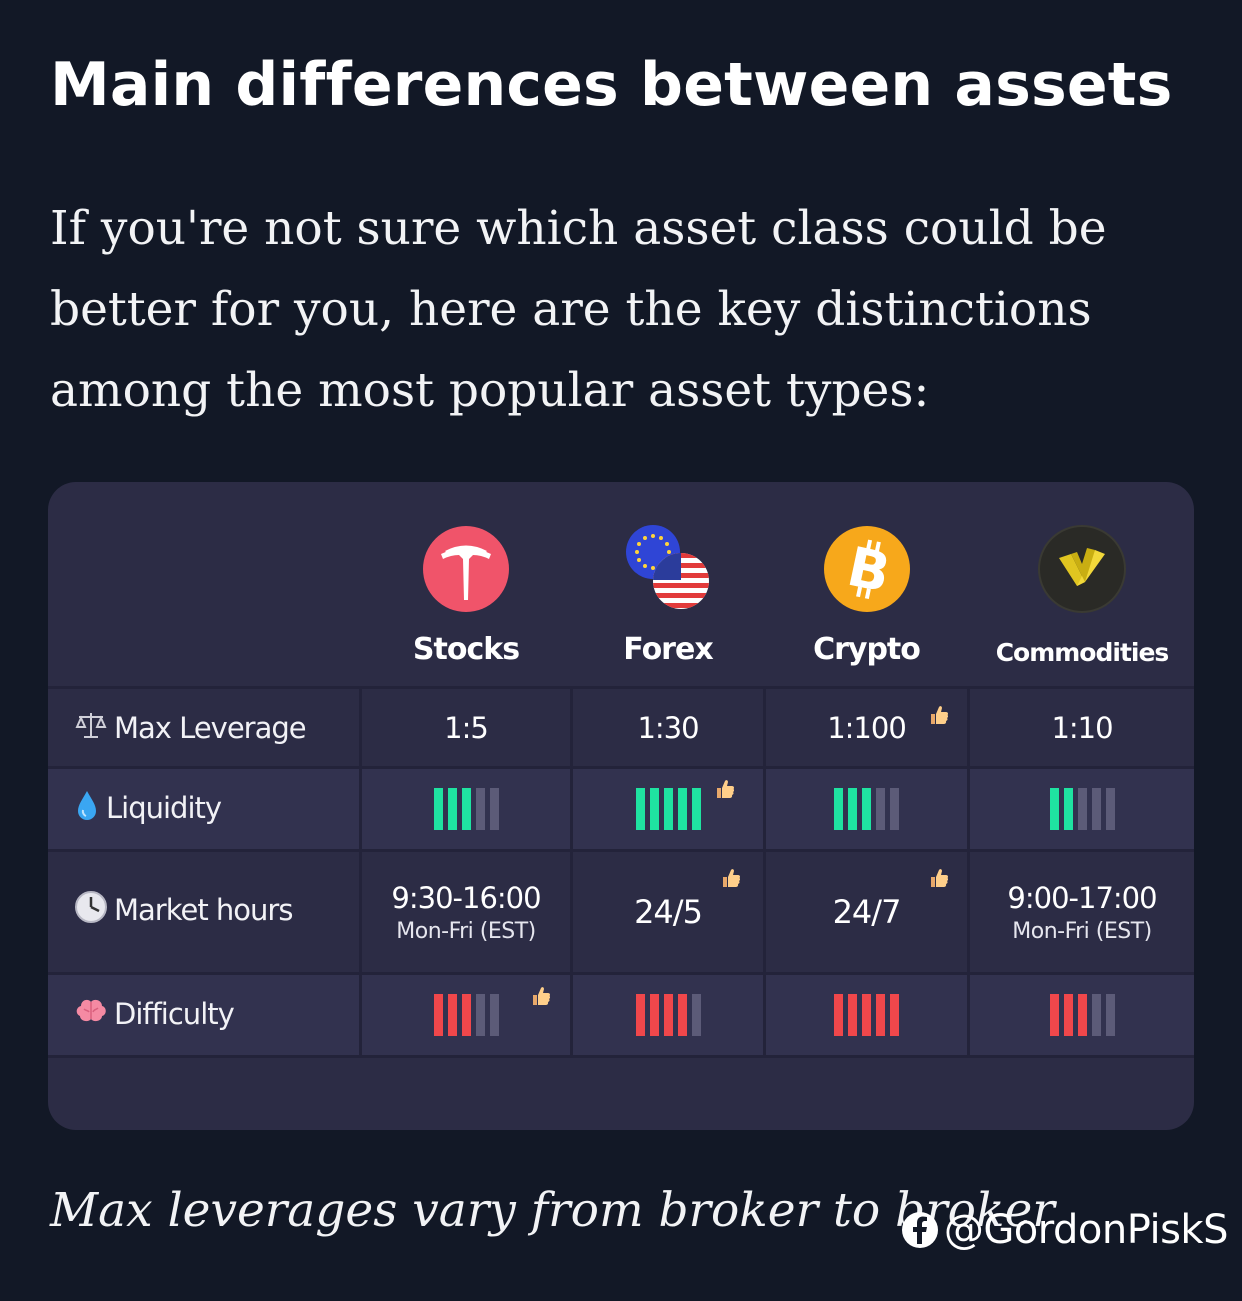 The width and height of the screenshot is (1242, 1301). What do you see at coordinates (190, 728) in the screenshot?
I see `row-label-max-leverage: Max Leverage` at bounding box center [190, 728].